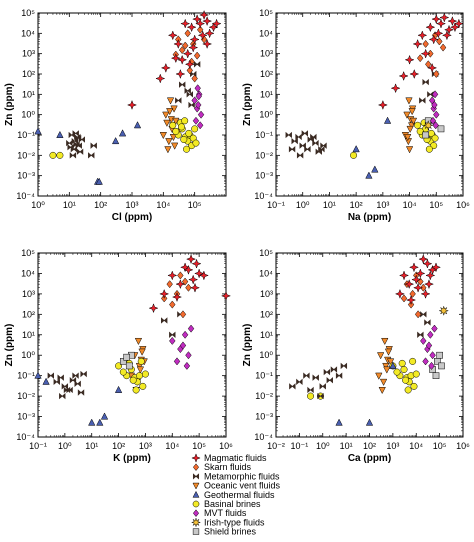 Image resolution: width=474 pixels, height=542 pixels. What do you see at coordinates (196, 513) in the screenshot?
I see `legend-marker-mvt` at bounding box center [196, 513].